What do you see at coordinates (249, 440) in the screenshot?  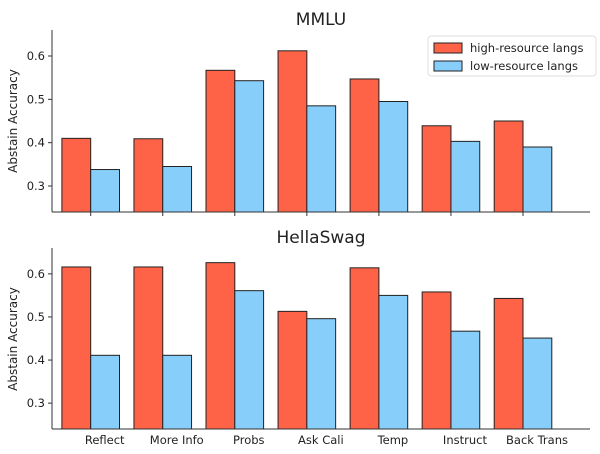 I see `x-tick-label: Probs` at bounding box center [249, 440].